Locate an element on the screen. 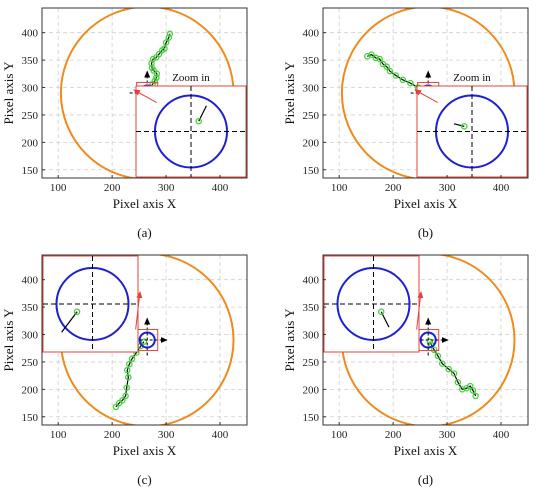 The height and width of the screenshot is (498, 550). trajectory-line is located at coordinates (453, 369).